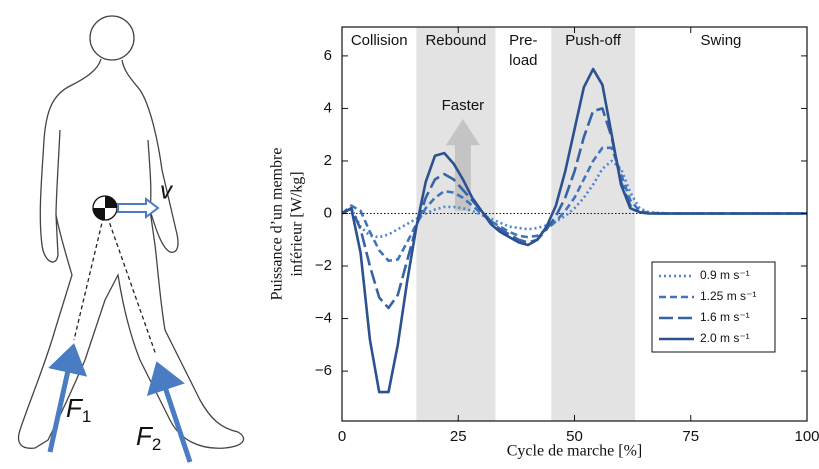 The height and width of the screenshot is (469, 819). What do you see at coordinates (721, 40) in the screenshot?
I see `phase-label: Swing` at bounding box center [721, 40].